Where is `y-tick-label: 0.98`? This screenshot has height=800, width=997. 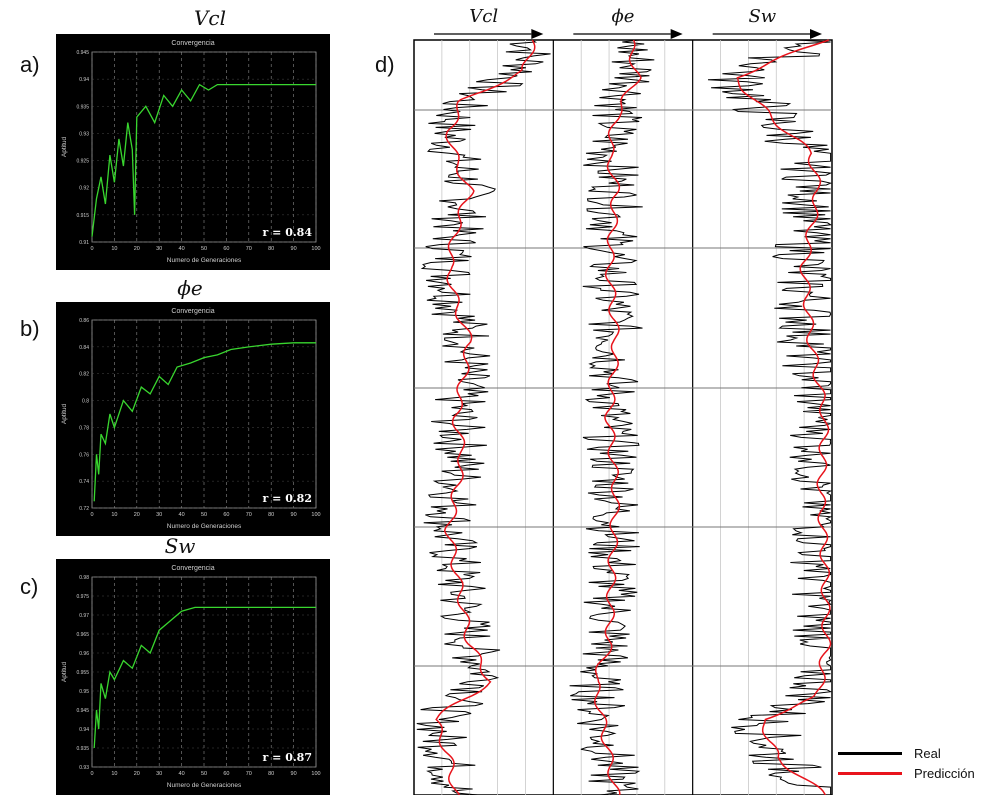 y-tick-label: 0.98 is located at coordinates (84, 578).